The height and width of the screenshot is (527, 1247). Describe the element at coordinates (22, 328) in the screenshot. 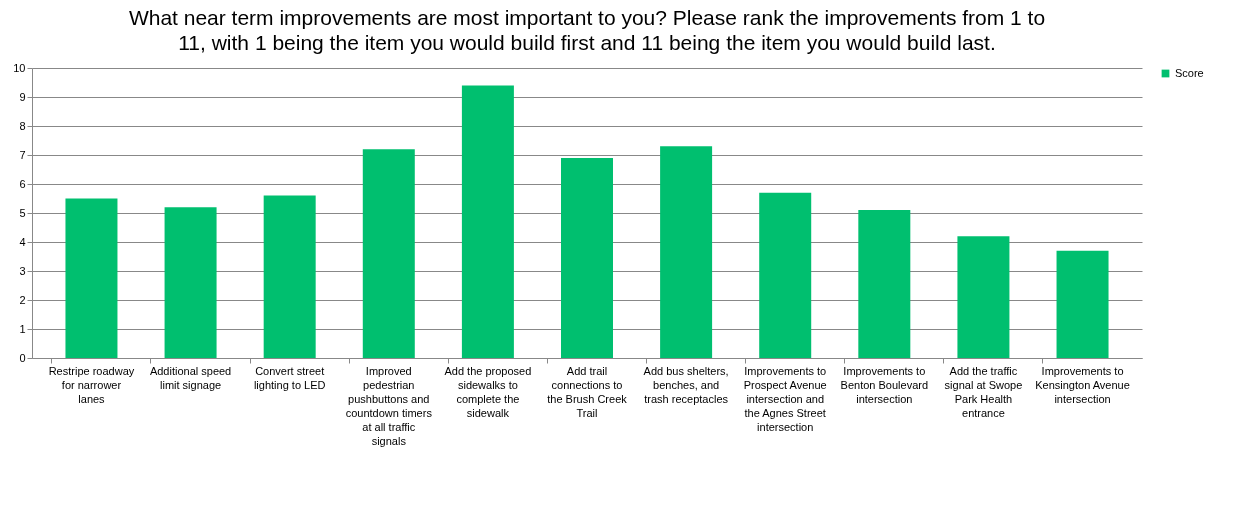

I see `y-tick-label: 1` at that location.